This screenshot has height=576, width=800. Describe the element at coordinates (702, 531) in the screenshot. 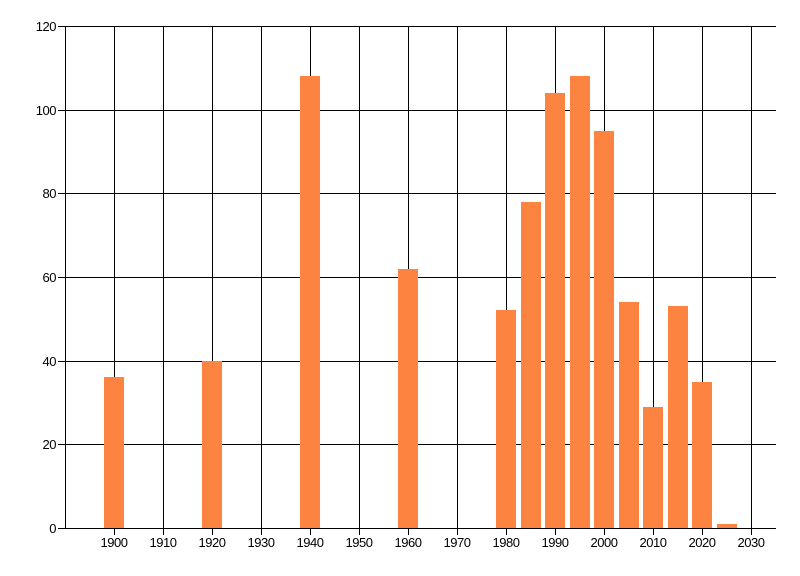

I see `x-axis-tick-2020` at that location.